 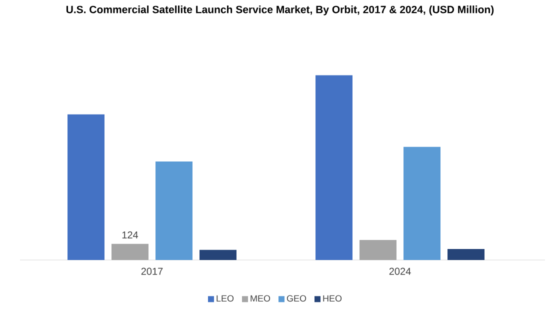 What do you see at coordinates (152, 271) in the screenshot?
I see `x-tick-label: 2017` at bounding box center [152, 271].